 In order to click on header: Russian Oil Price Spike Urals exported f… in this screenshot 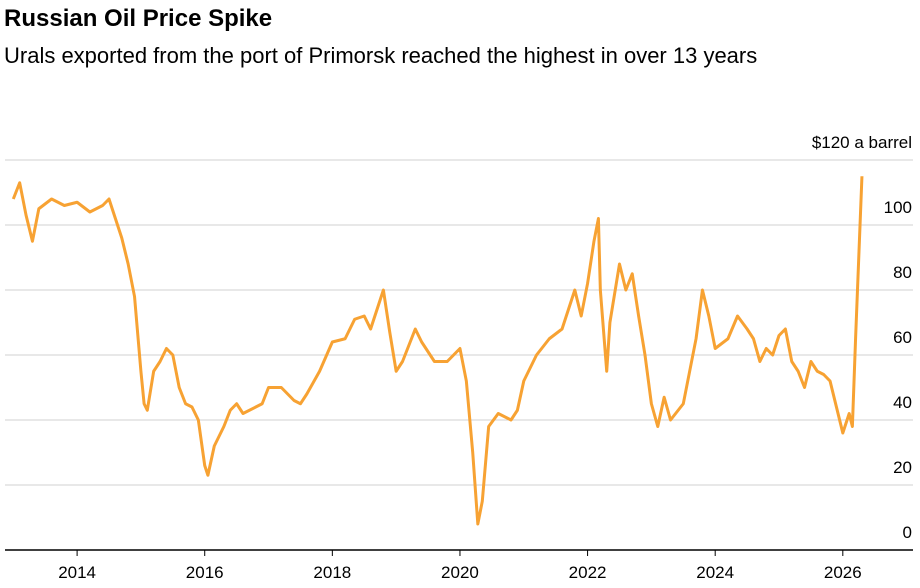, I will do `click(454, 38)`.